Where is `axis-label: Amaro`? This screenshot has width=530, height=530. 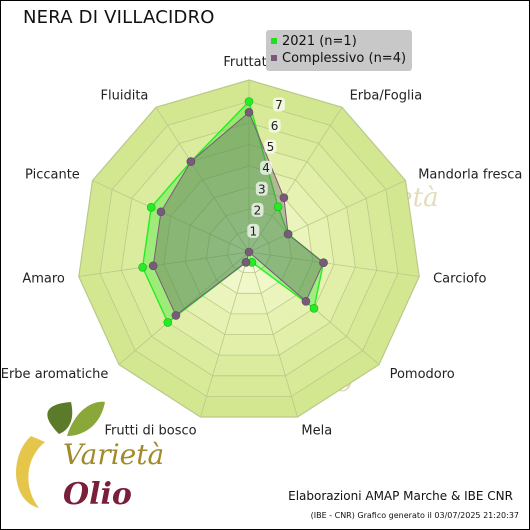
axis-label: Amaro is located at coordinates (43, 279).